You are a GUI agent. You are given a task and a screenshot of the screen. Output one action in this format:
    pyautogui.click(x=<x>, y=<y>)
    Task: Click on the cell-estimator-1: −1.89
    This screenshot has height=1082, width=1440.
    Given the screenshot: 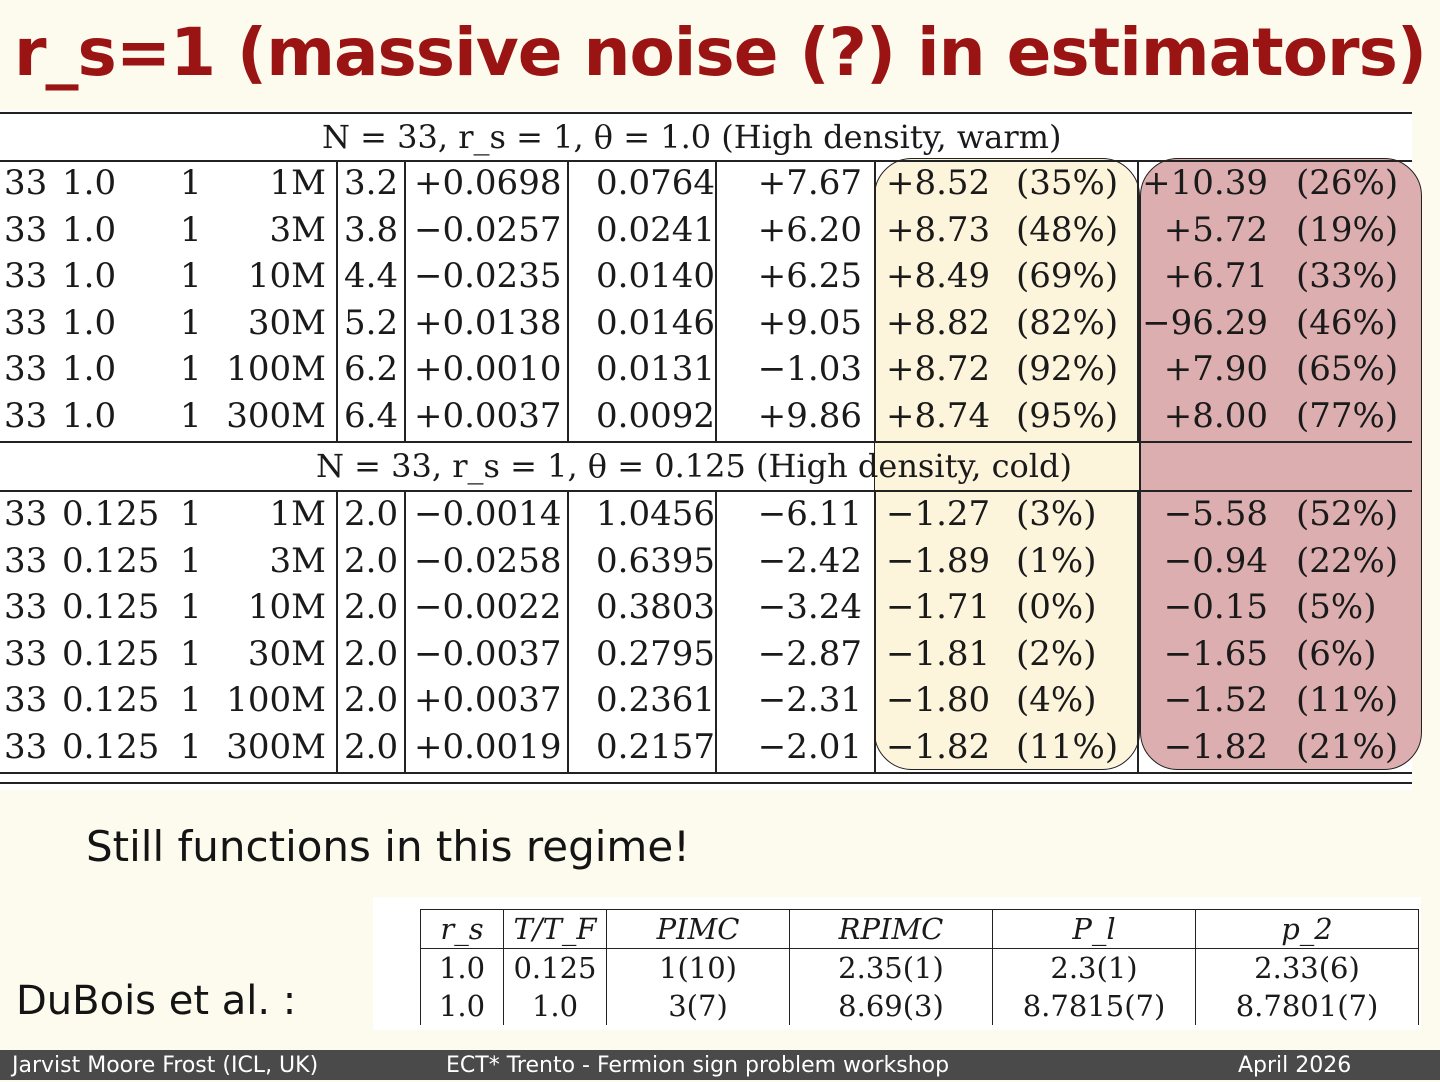 What is the action you would take?
    pyautogui.click(x=938, y=560)
    